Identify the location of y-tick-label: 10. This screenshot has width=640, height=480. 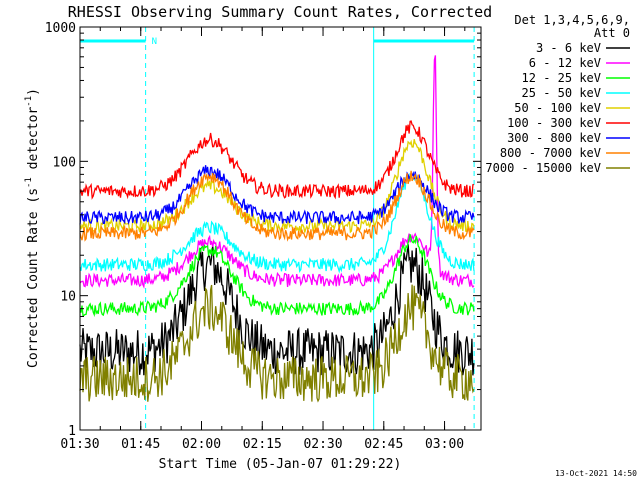
(68, 297).